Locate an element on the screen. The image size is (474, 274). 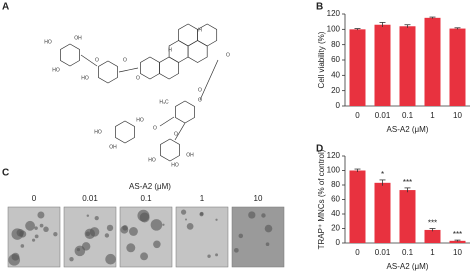
panel-letter: A is located at coordinates (5, 7).